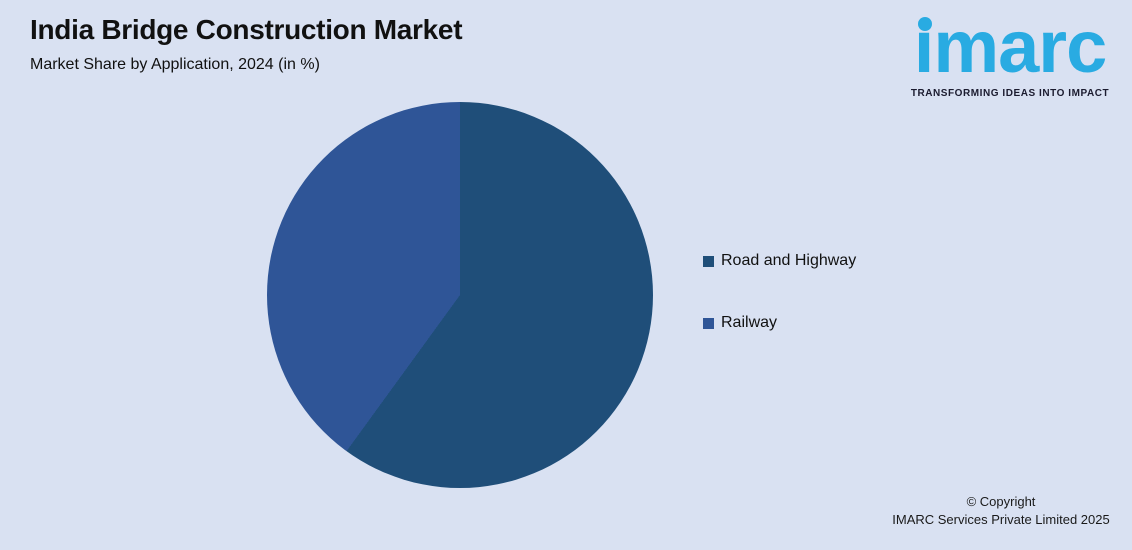 The width and height of the screenshot is (1132, 550). Describe the element at coordinates (924, 24) in the screenshot. I see `imarc-logo-i-dot-icon` at that location.